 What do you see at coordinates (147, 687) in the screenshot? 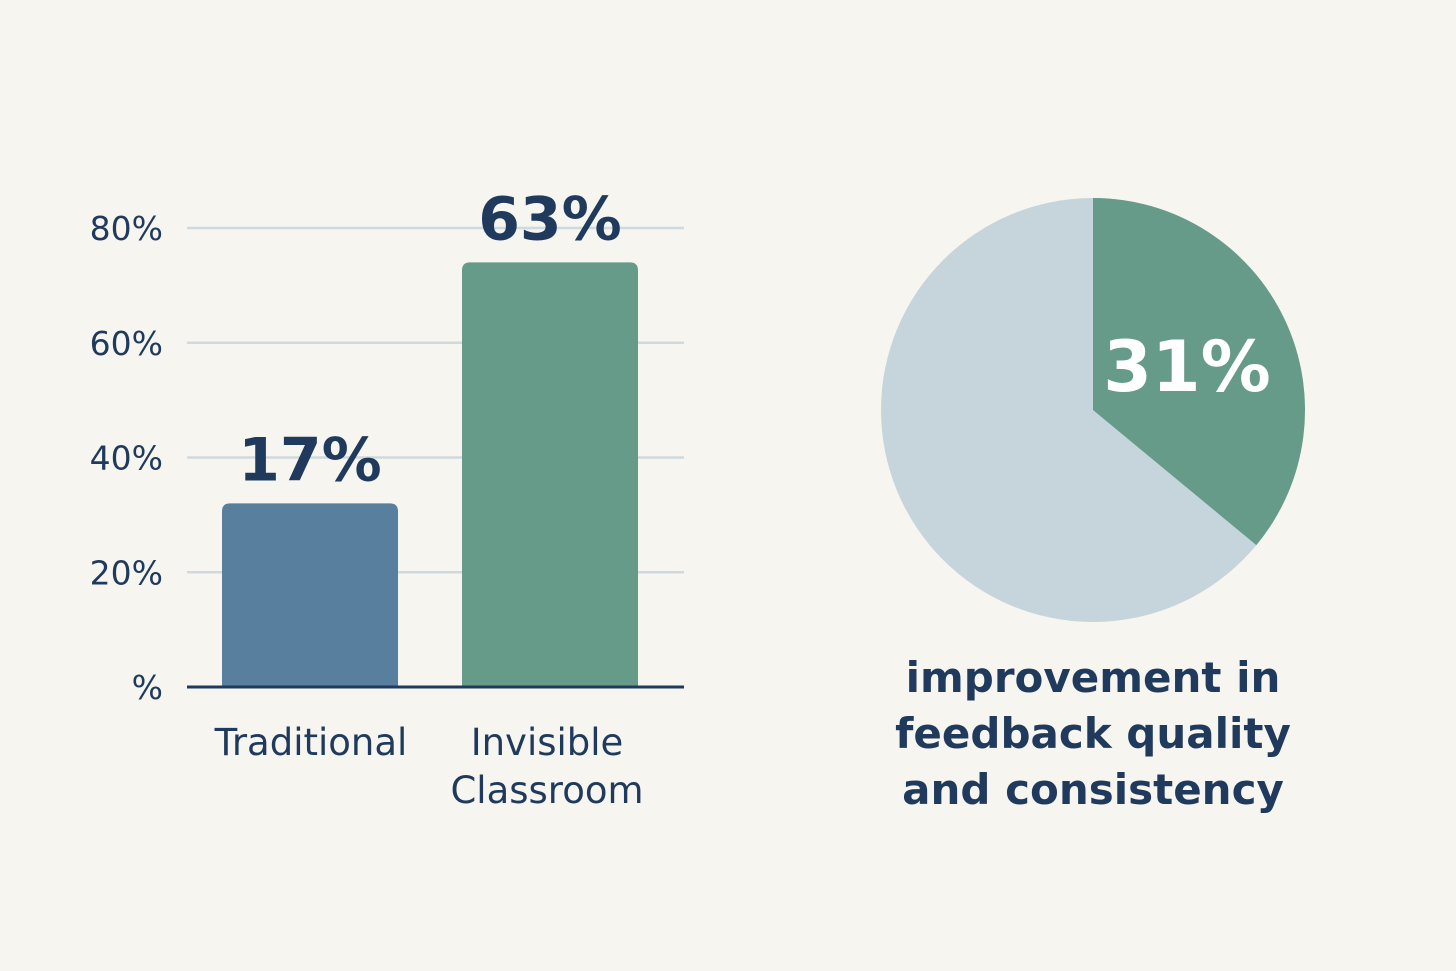
I see `y-tick-label: %` at bounding box center [147, 687].